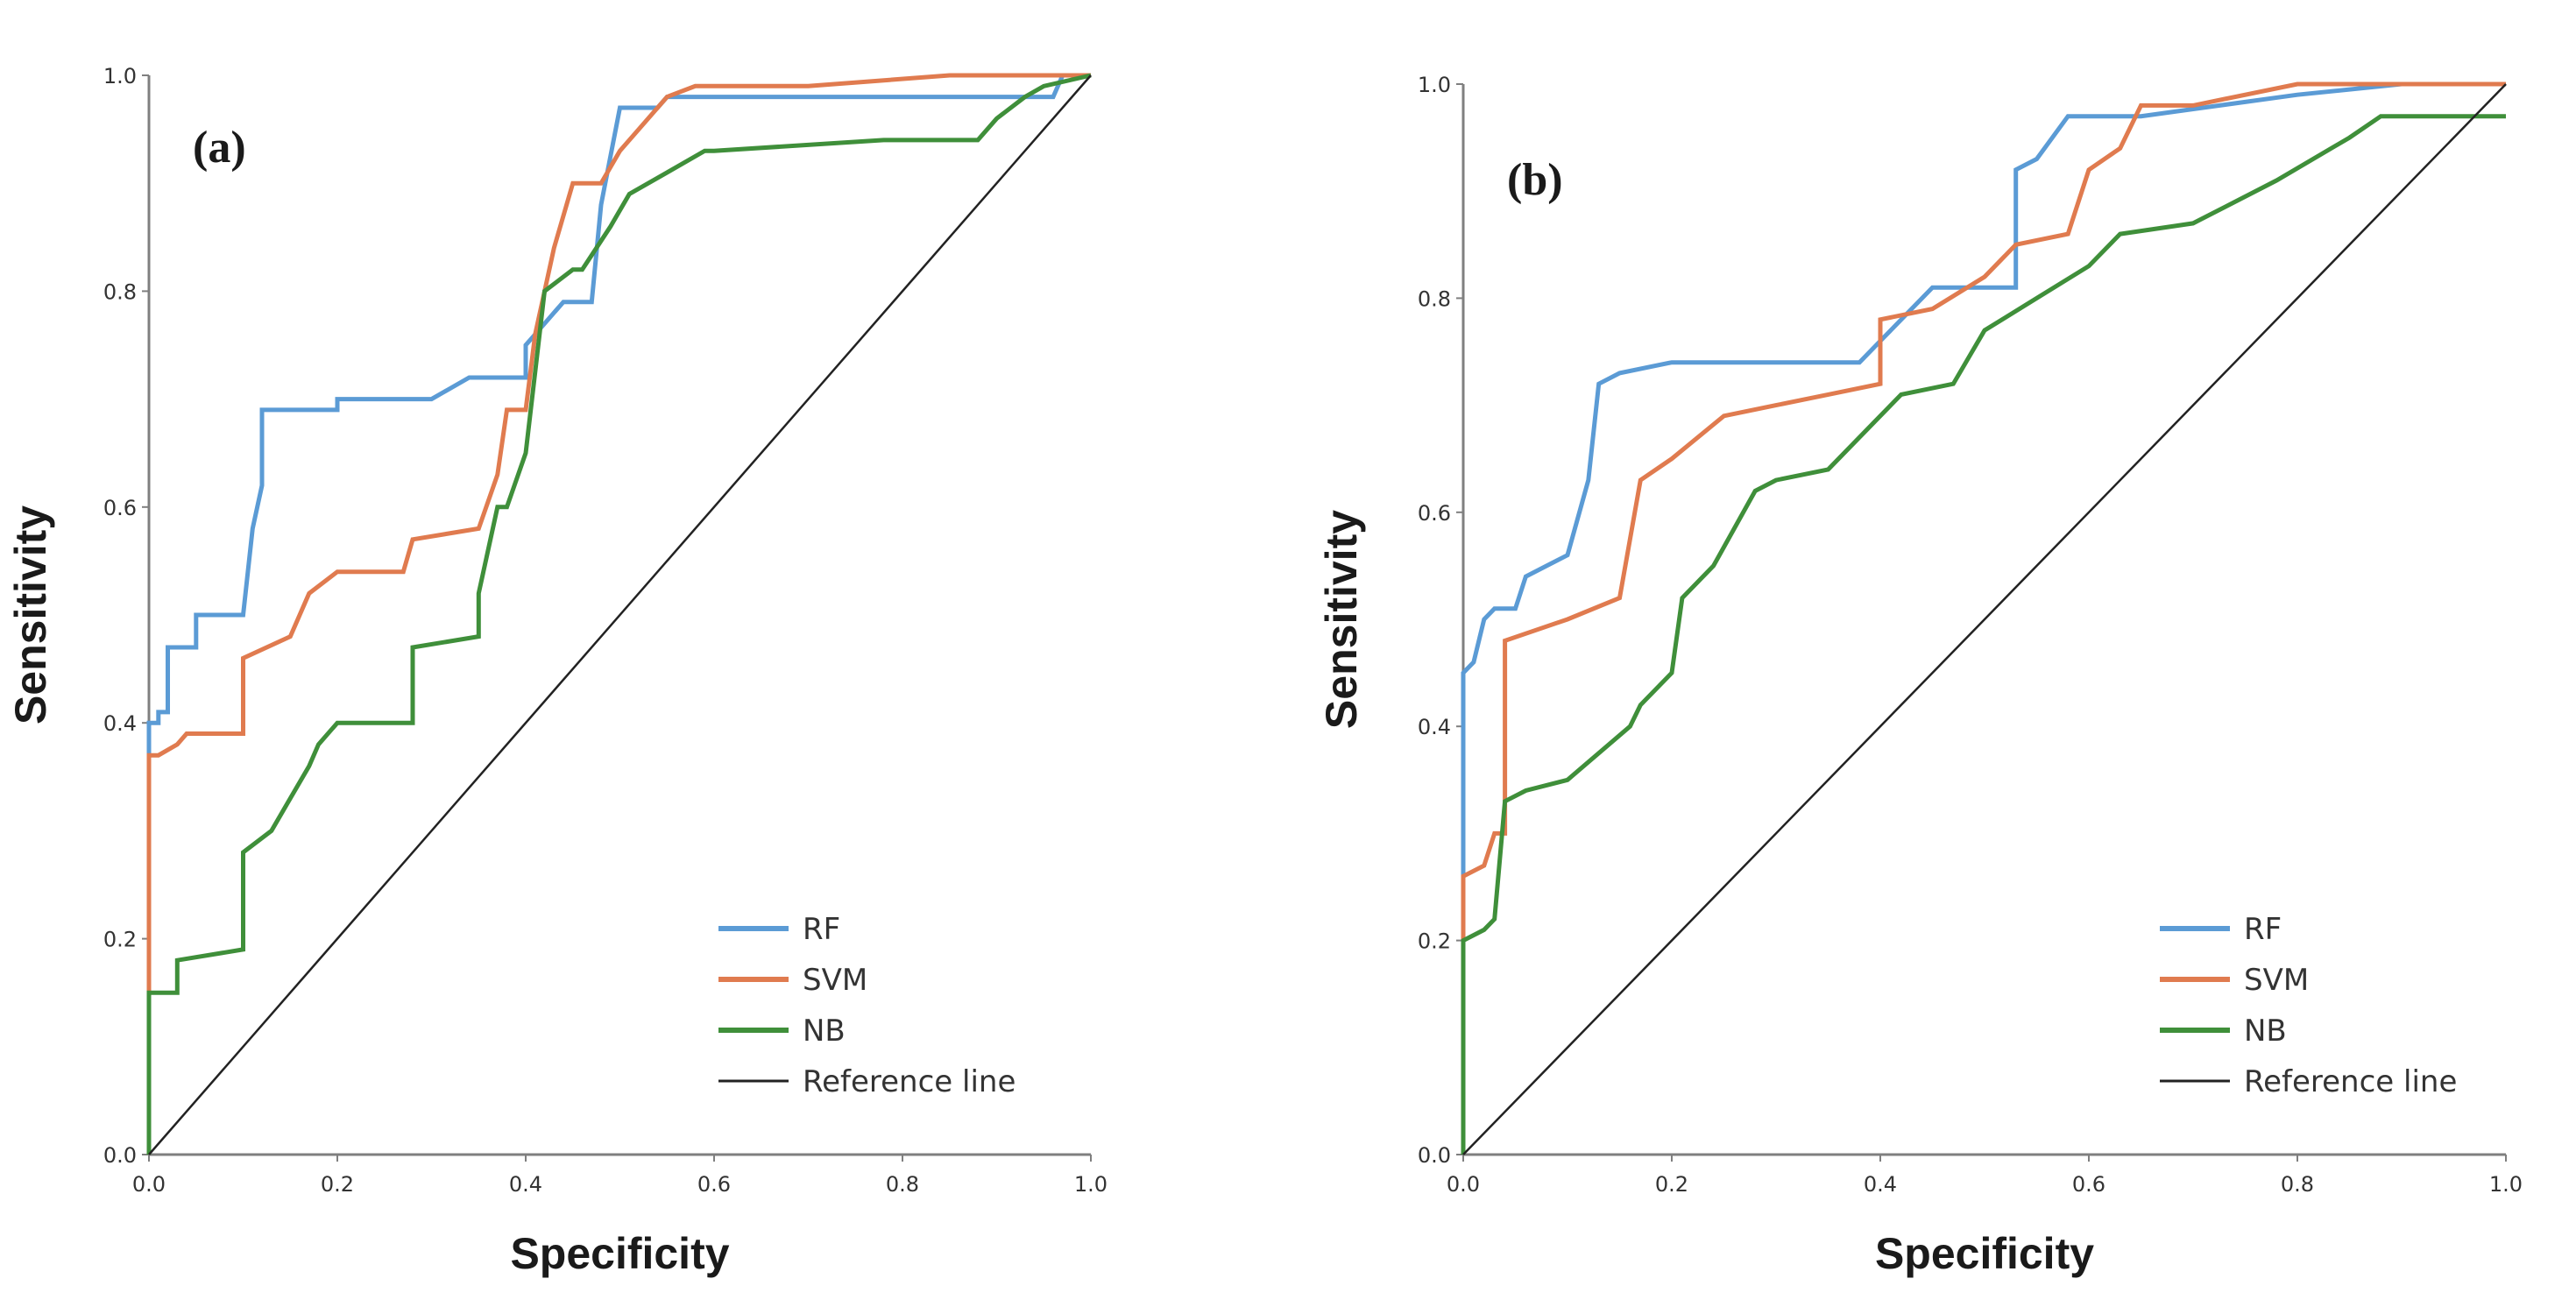 The image size is (2576, 1307). What do you see at coordinates (219, 148) in the screenshot?
I see `panel-label: (a)` at bounding box center [219, 148].